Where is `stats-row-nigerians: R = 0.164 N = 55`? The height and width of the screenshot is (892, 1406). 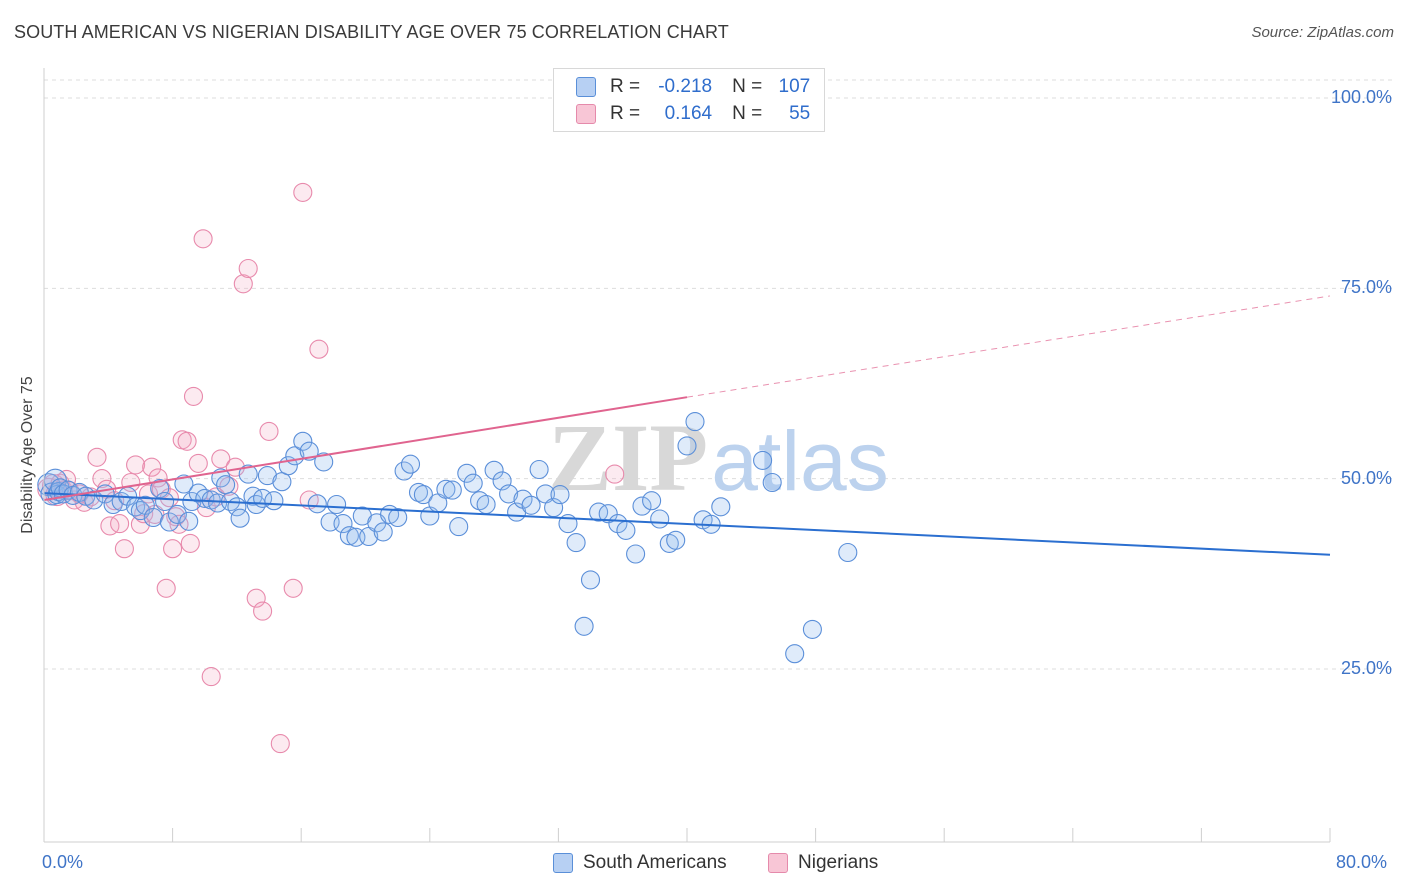 stats-row-nigerians: R = 0.164 N = 55 is located at coordinates (693, 114).